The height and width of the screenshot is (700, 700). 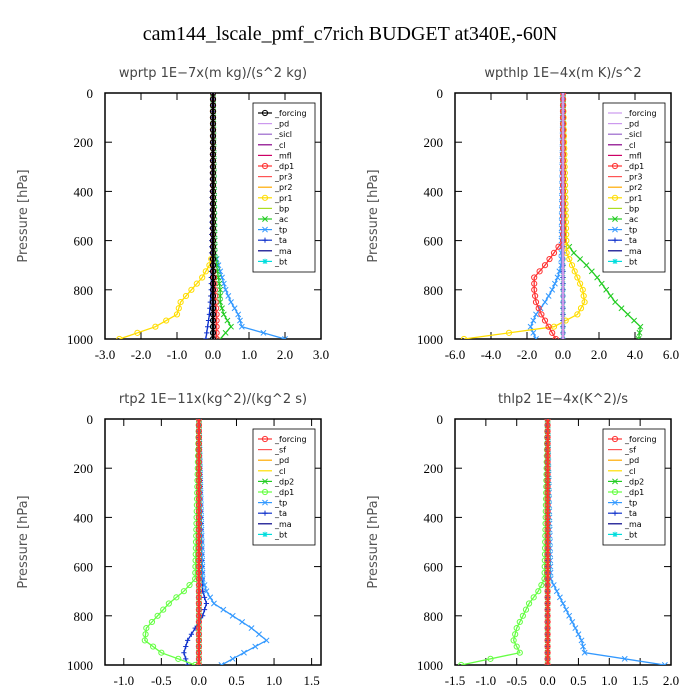 I want to click on legend-entry: _sicl, so click(x=633, y=134).